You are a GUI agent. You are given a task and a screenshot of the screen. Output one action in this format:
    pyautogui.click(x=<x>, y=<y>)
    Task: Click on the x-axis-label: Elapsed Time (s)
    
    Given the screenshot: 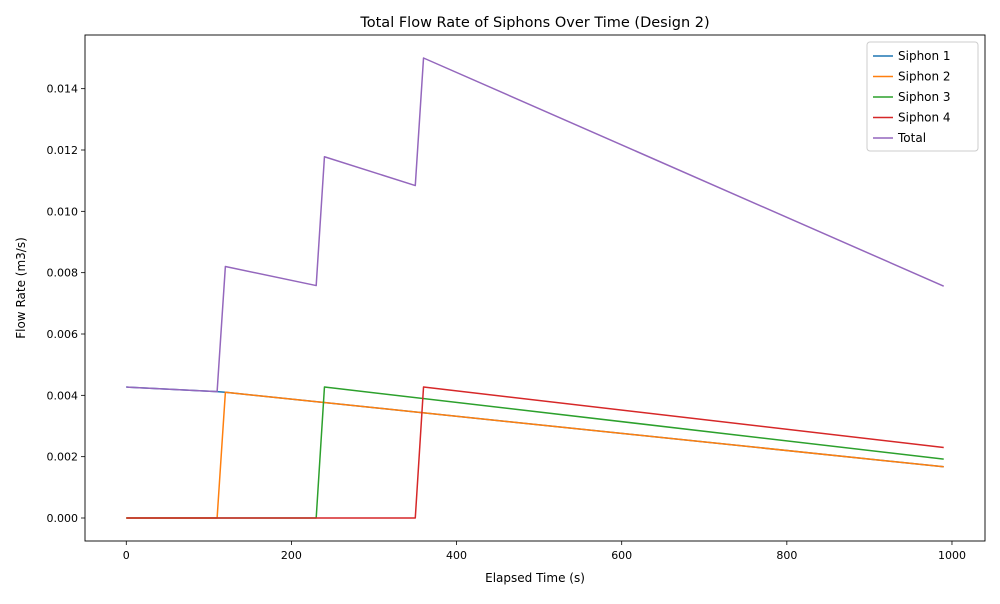 What is the action you would take?
    pyautogui.click(x=535, y=578)
    